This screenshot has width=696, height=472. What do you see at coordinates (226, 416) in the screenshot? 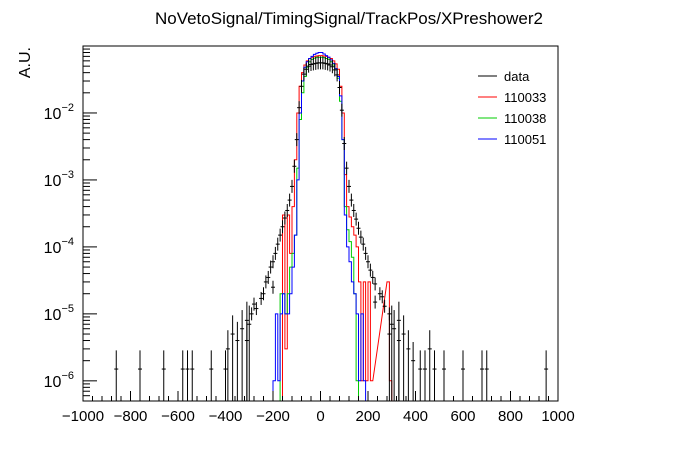
I see `x-tick-label: −400` at bounding box center [226, 416].